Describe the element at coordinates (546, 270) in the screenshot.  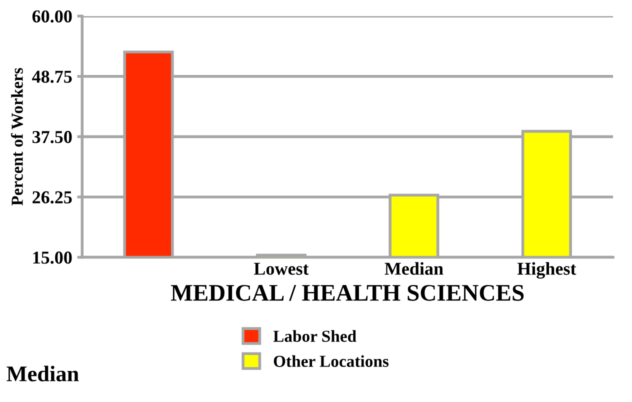
I see `x-tick-label: Highest` at that location.